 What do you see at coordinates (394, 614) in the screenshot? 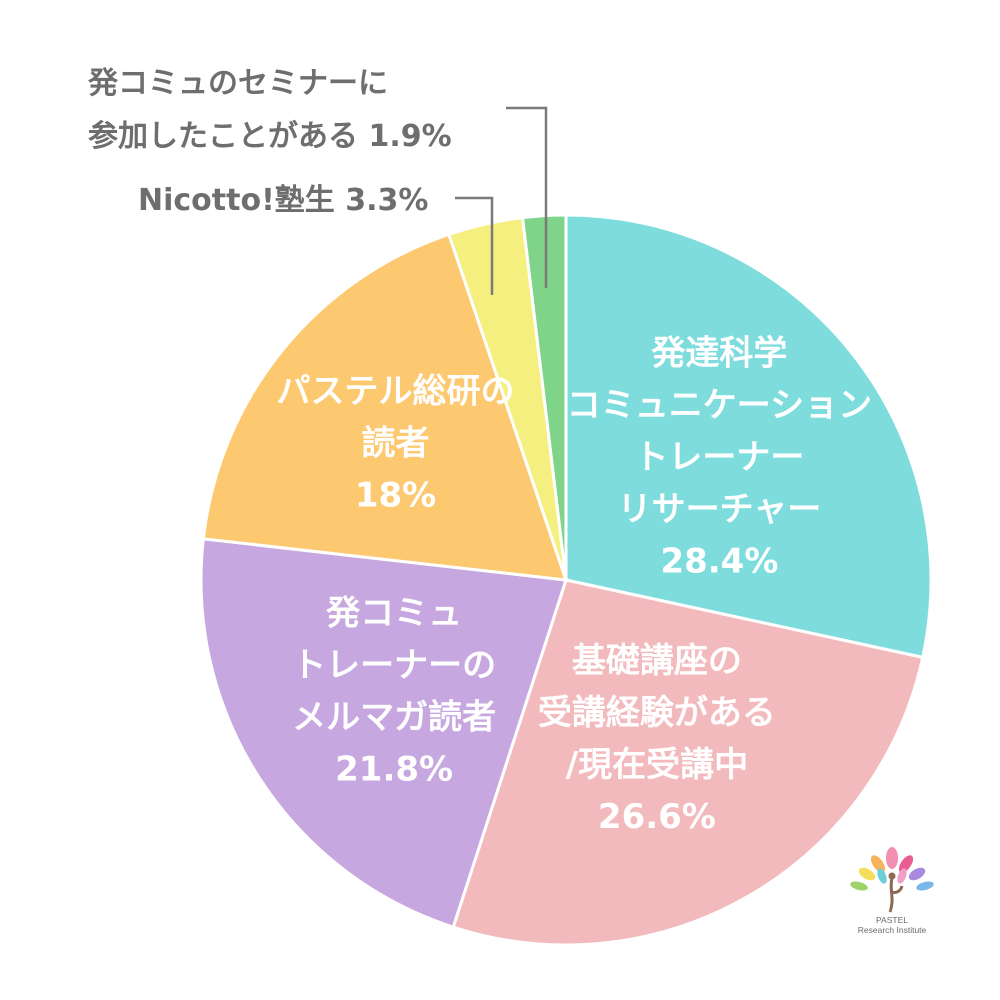
I see `slice-label-2-0: 発コミュ` at bounding box center [394, 614].